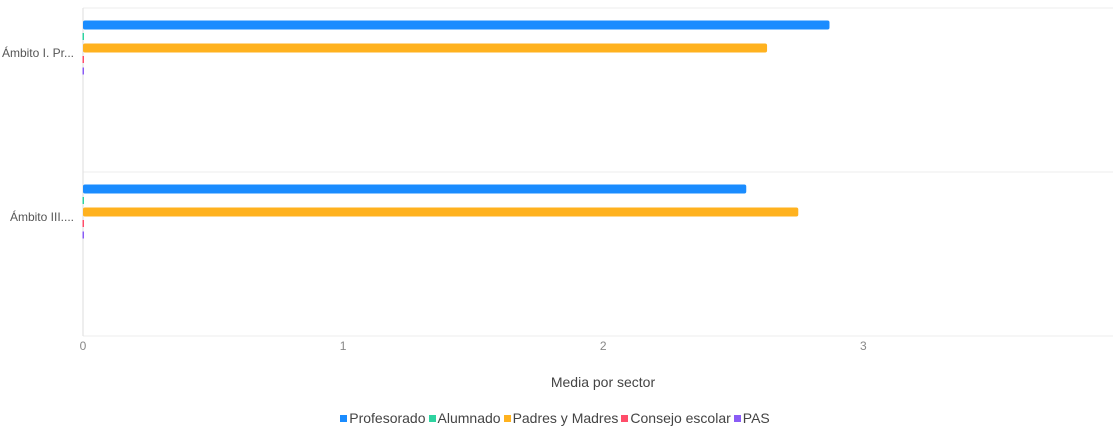 Image resolution: width=1113 pixels, height=428 pixels. What do you see at coordinates (343, 346) in the screenshot?
I see `x-tick-label: 1` at bounding box center [343, 346].